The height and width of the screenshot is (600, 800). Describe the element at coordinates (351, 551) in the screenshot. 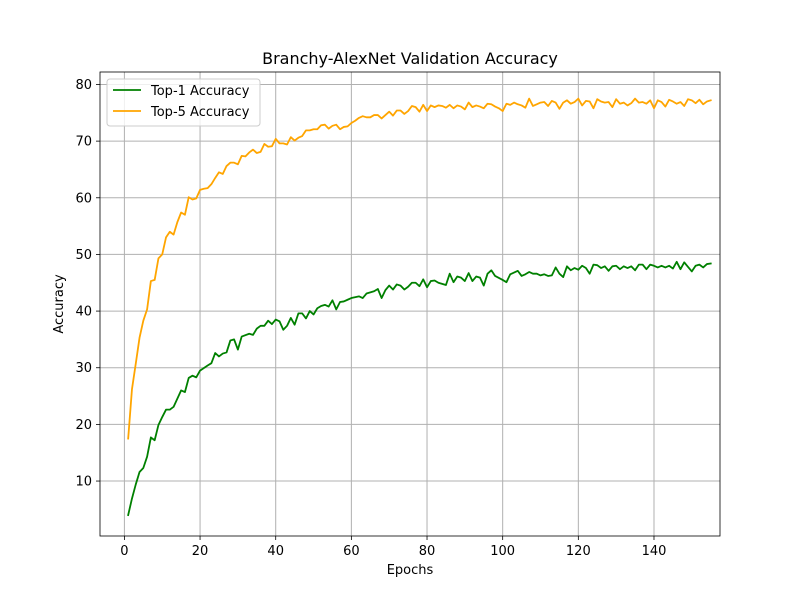

I see `x-tick-label: 60` at that location.